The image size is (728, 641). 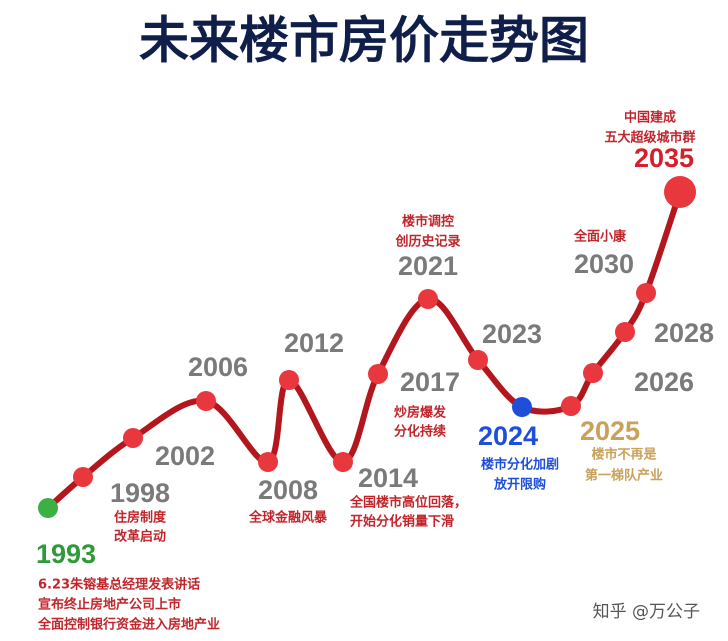 I want to click on year-label: 2021, so click(x=428, y=266).